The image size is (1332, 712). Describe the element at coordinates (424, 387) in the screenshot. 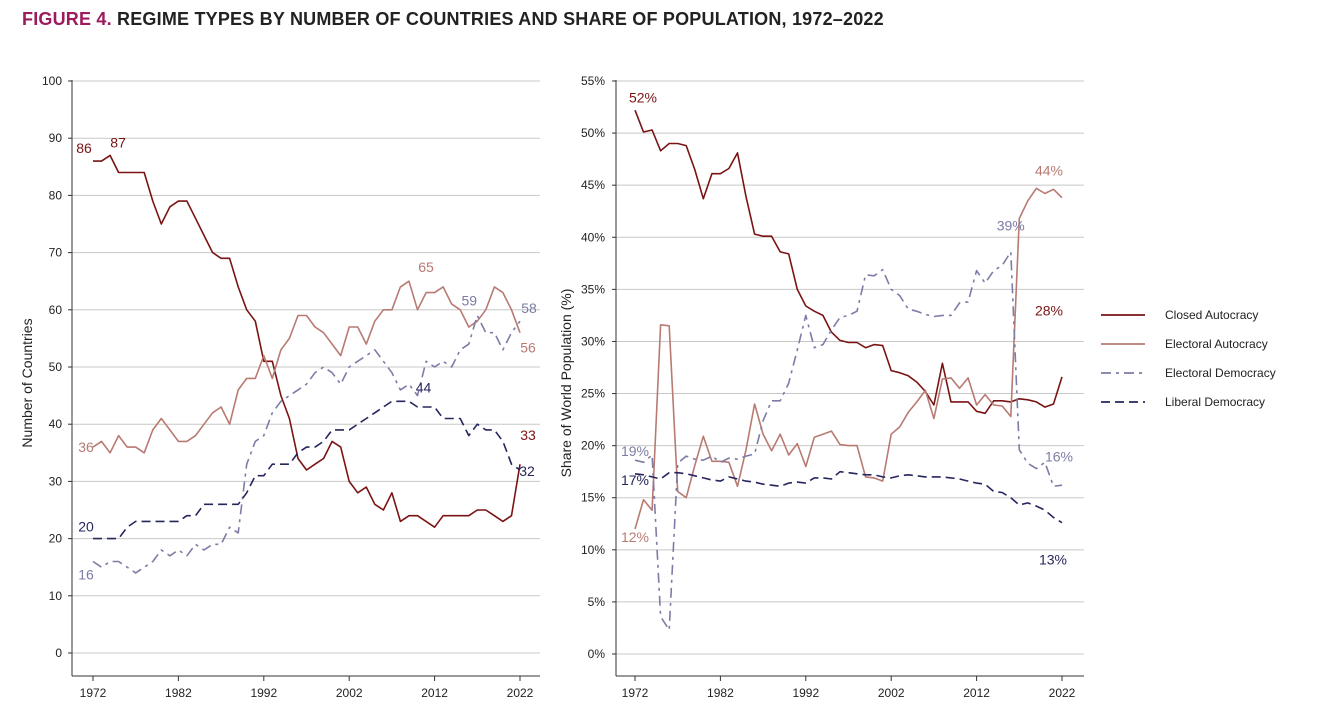

I see `data-label: 44` at that location.